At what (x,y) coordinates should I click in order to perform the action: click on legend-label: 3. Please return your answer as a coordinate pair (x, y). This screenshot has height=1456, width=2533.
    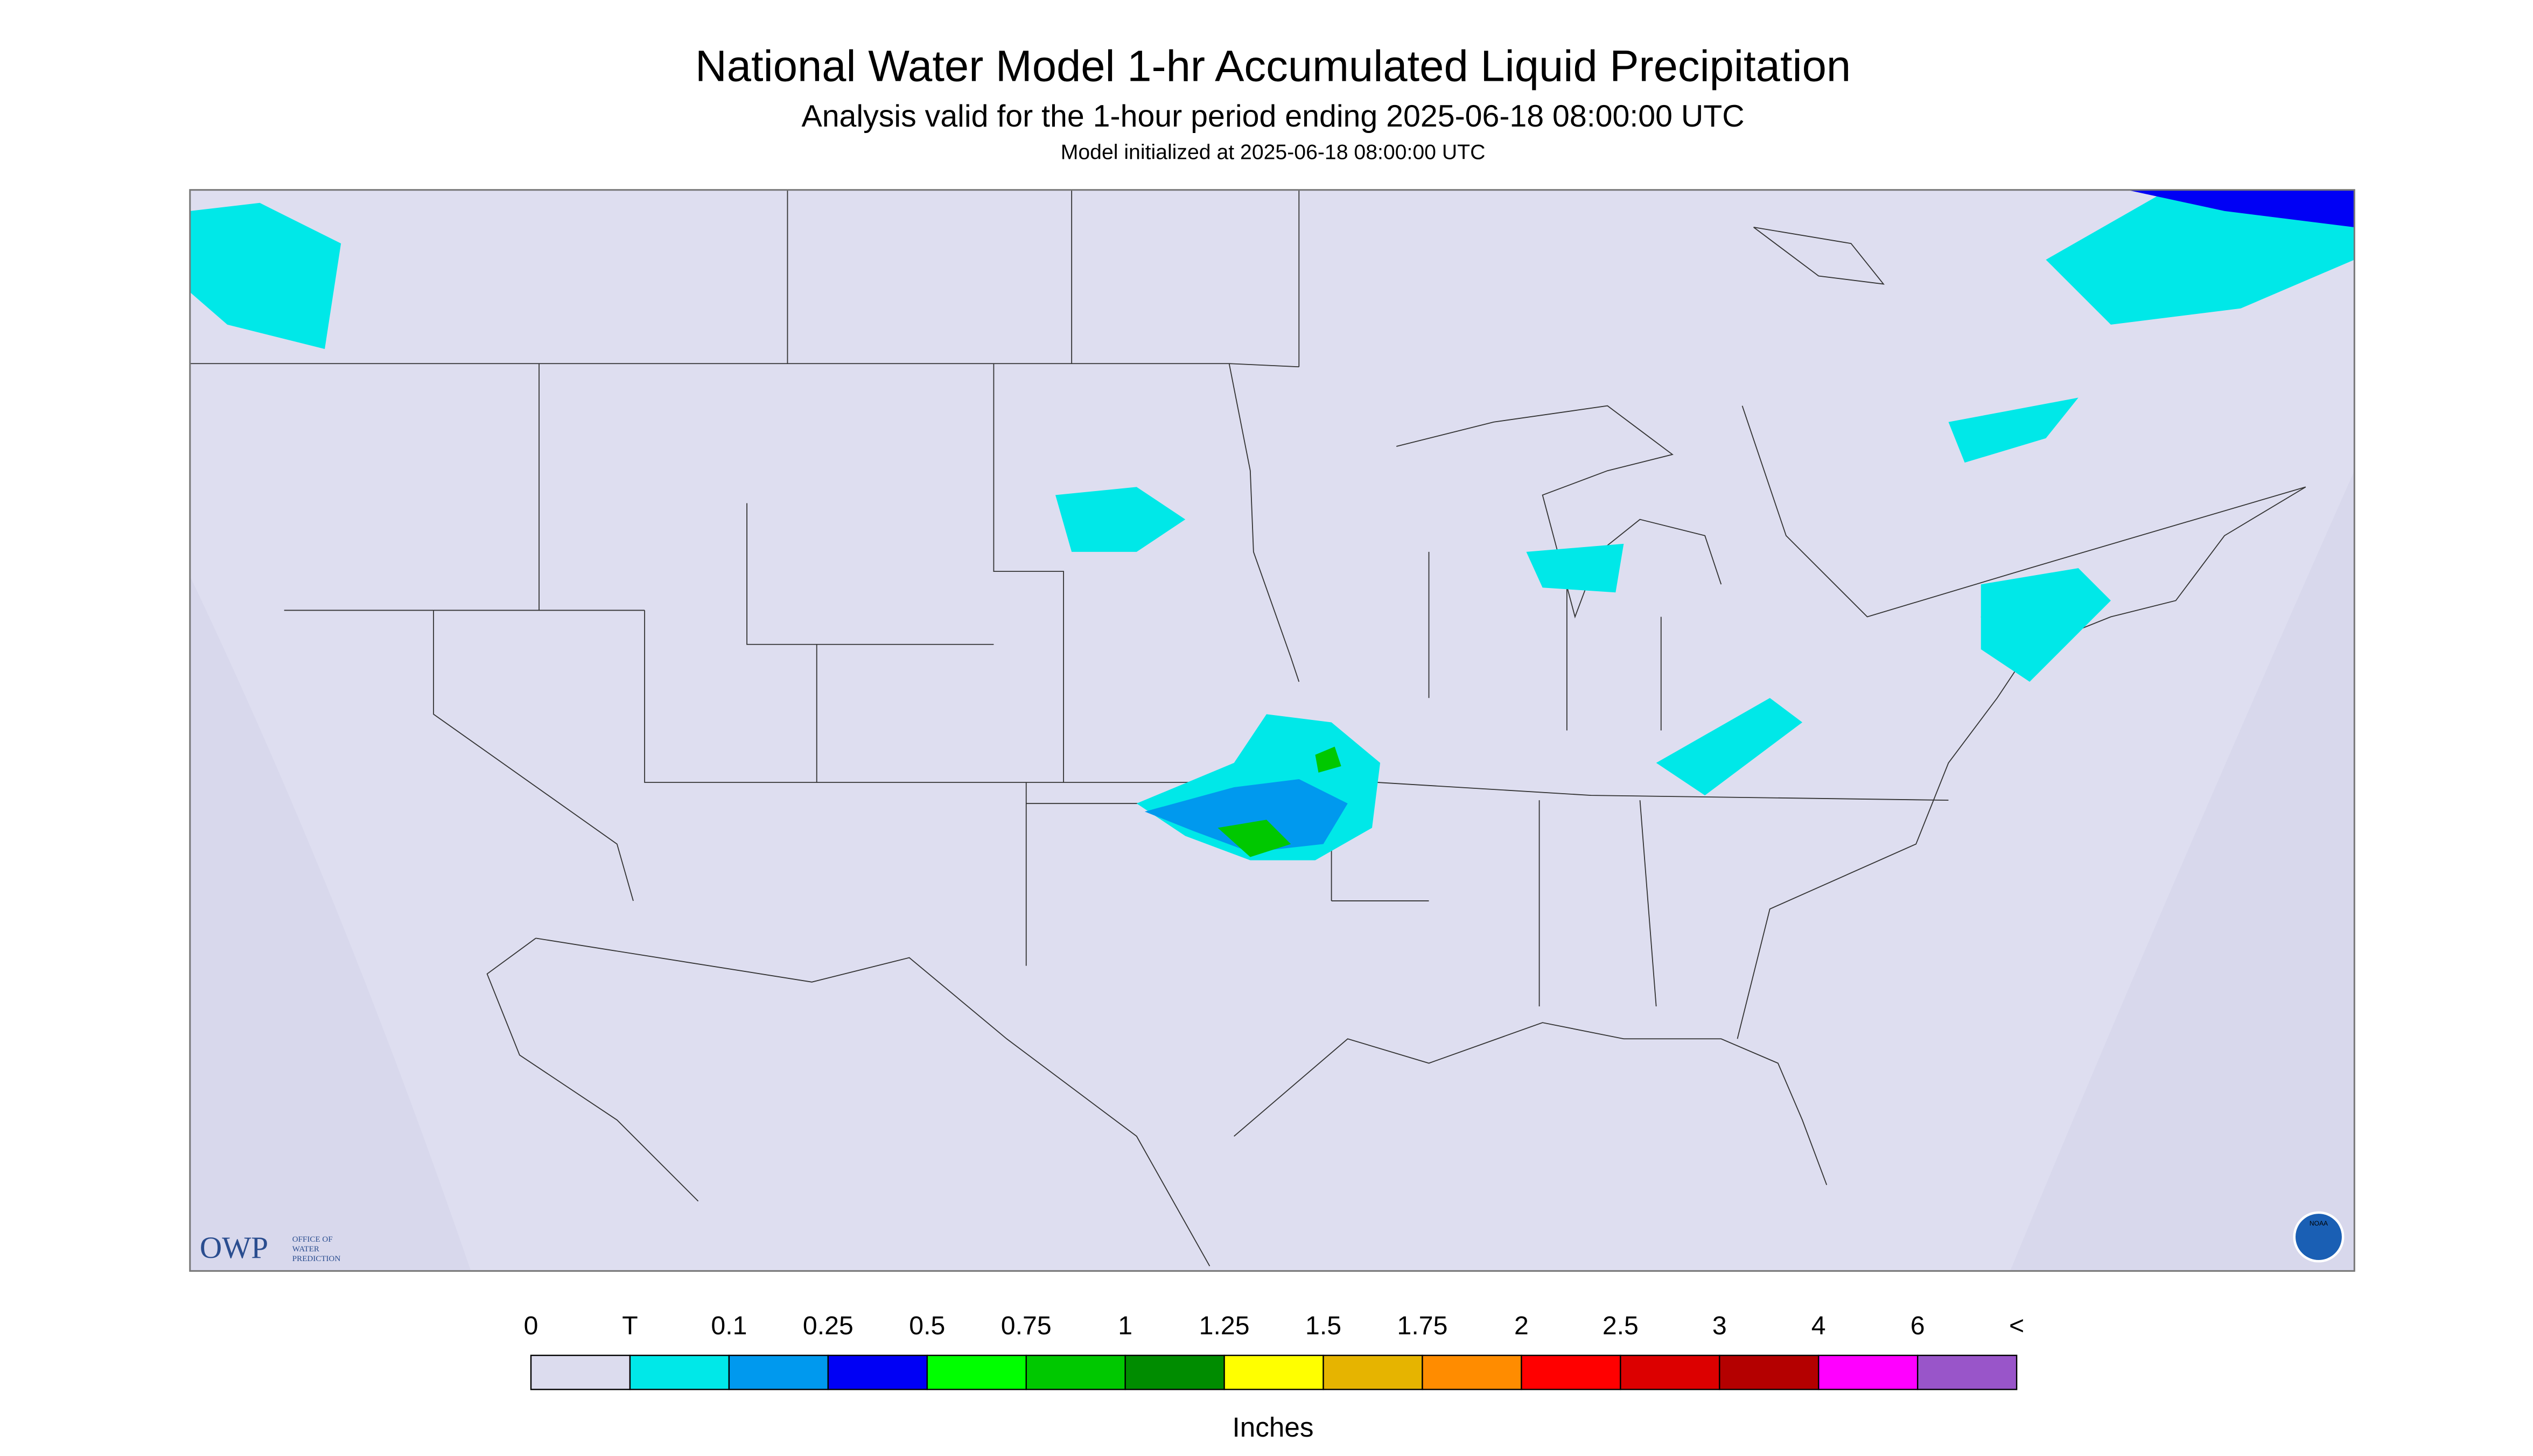
    Looking at the image, I should click on (1719, 1325).